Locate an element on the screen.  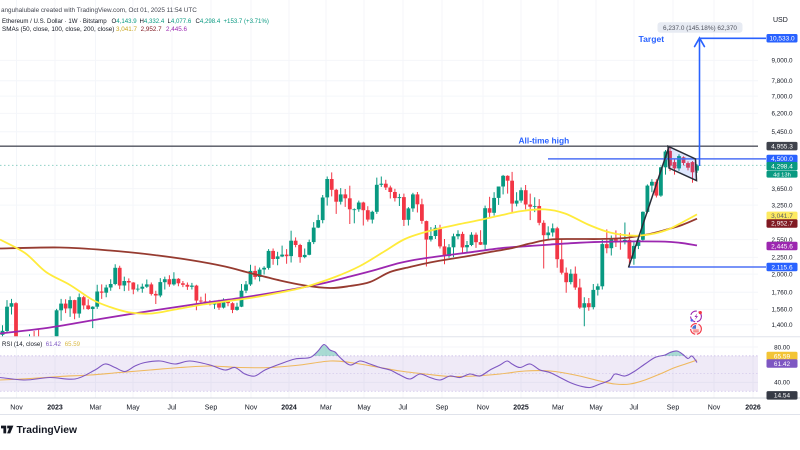
svg-text: TradingView is located at coordinates (47, 430).